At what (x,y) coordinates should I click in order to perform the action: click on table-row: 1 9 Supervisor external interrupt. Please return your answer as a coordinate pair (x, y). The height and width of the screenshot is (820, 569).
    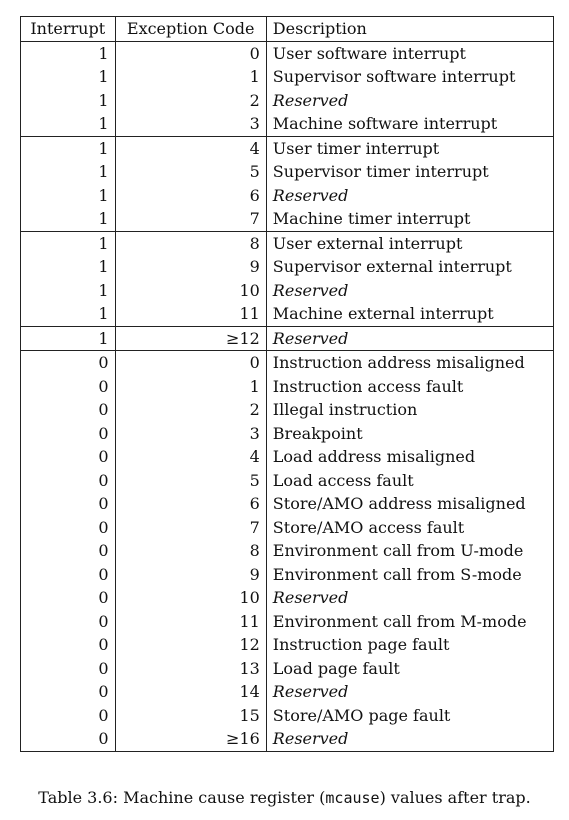
    Looking at the image, I should click on (287, 267).